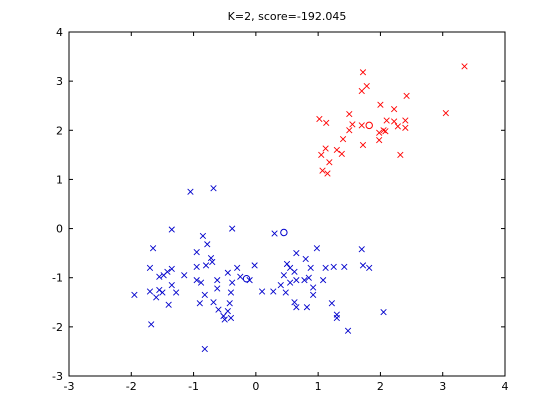 The width and height of the screenshot is (560, 420). Describe the element at coordinates (380, 386) in the screenshot. I see `x-tick-label: 2` at that location.